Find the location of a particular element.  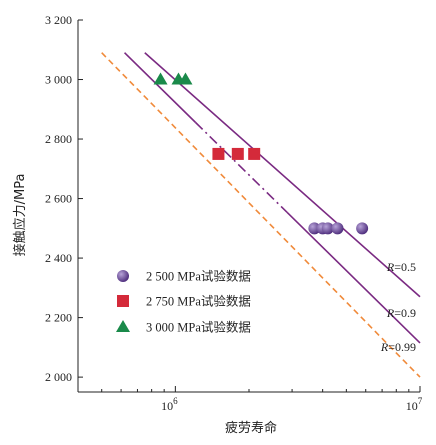

y-tick-label: 2 000 is located at coordinates (58, 377).